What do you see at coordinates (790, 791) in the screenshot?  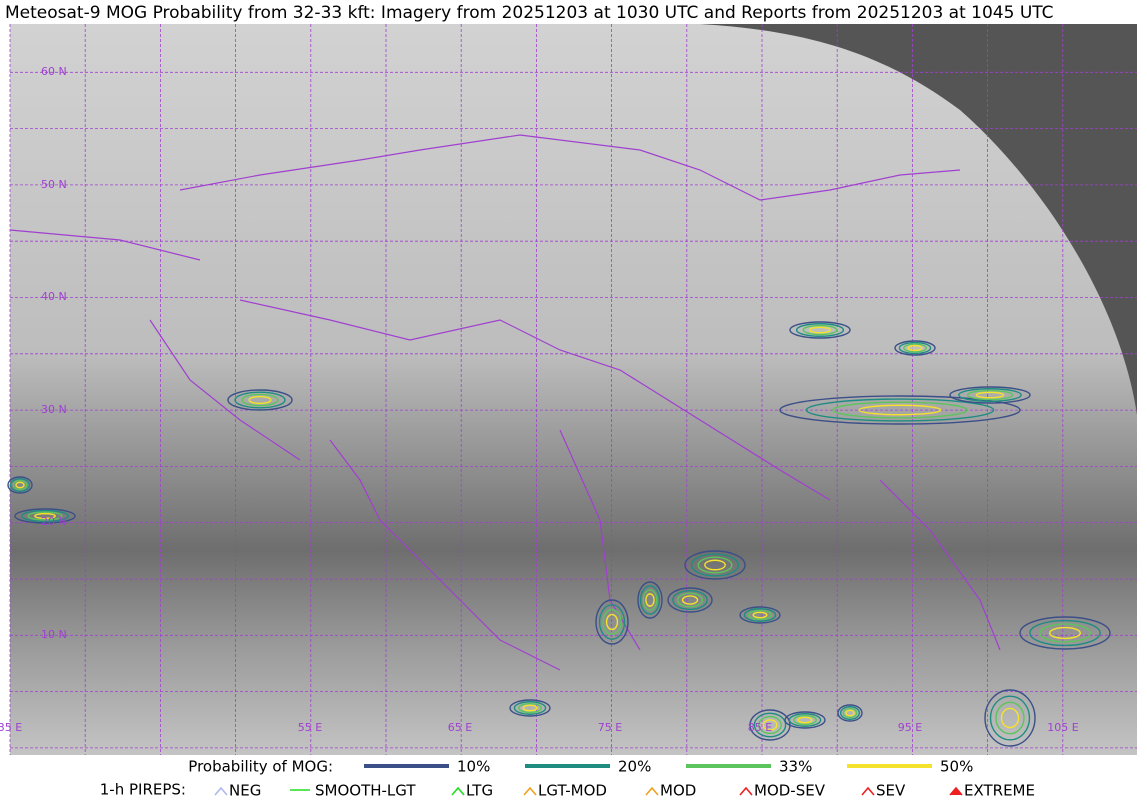 I see `legend-label: MOD-SEV` at bounding box center [790, 791].